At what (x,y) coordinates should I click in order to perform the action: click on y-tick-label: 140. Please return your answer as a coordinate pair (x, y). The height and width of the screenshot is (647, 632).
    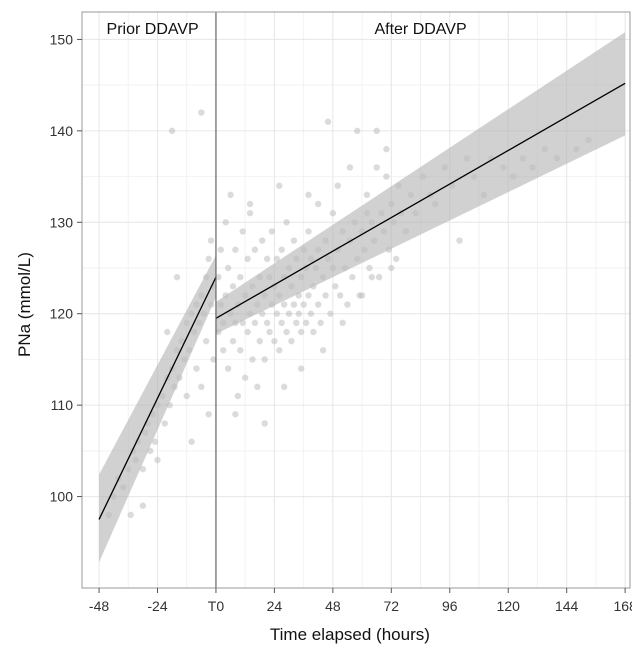
    Looking at the image, I should click on (62, 131).